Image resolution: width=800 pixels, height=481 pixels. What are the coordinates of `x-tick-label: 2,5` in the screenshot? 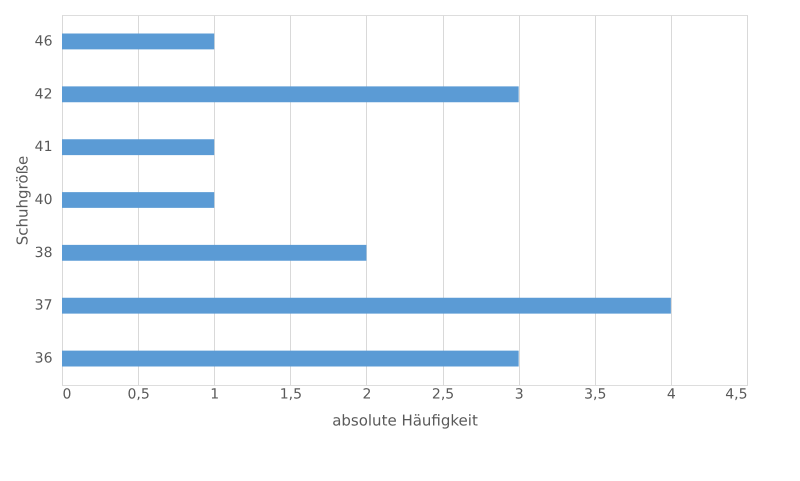 It's located at (443, 394).